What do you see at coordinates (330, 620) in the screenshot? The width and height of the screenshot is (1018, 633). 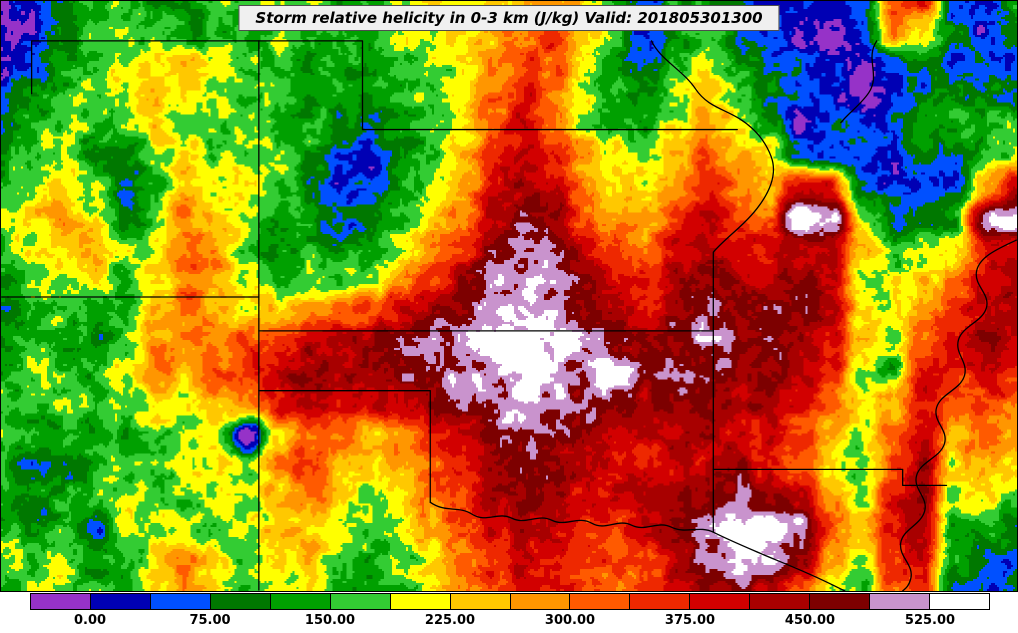 I see `colorbar-tick-label: 150.00` at bounding box center [330, 620].